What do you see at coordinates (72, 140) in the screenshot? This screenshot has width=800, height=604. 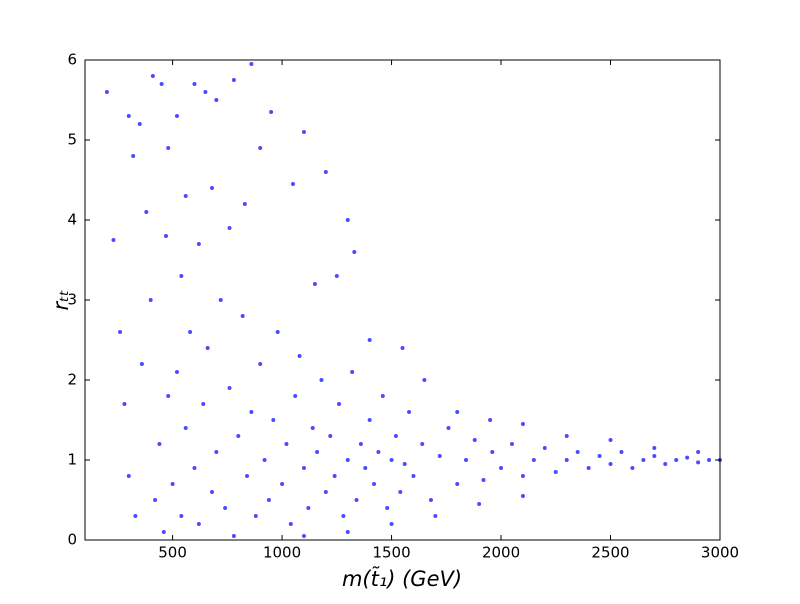 I see `y-tick-label: 5` at bounding box center [72, 140].